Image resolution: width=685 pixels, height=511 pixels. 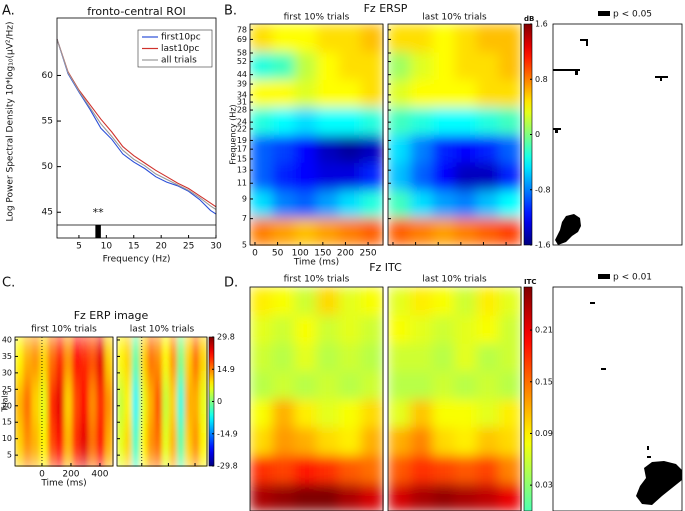 I want to click on panel-title: last 10% trials, so click(x=162, y=330).